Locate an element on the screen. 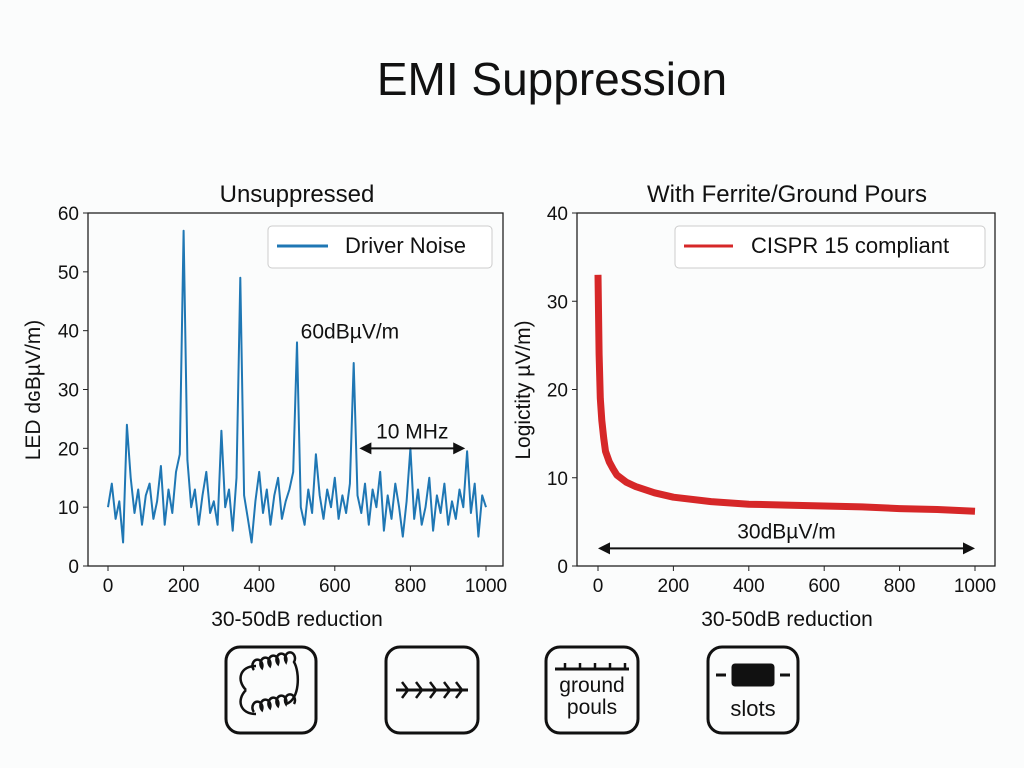 This screenshot has width=1024, height=768. icon-row: ground pouls slots is located at coordinates (512, 690).